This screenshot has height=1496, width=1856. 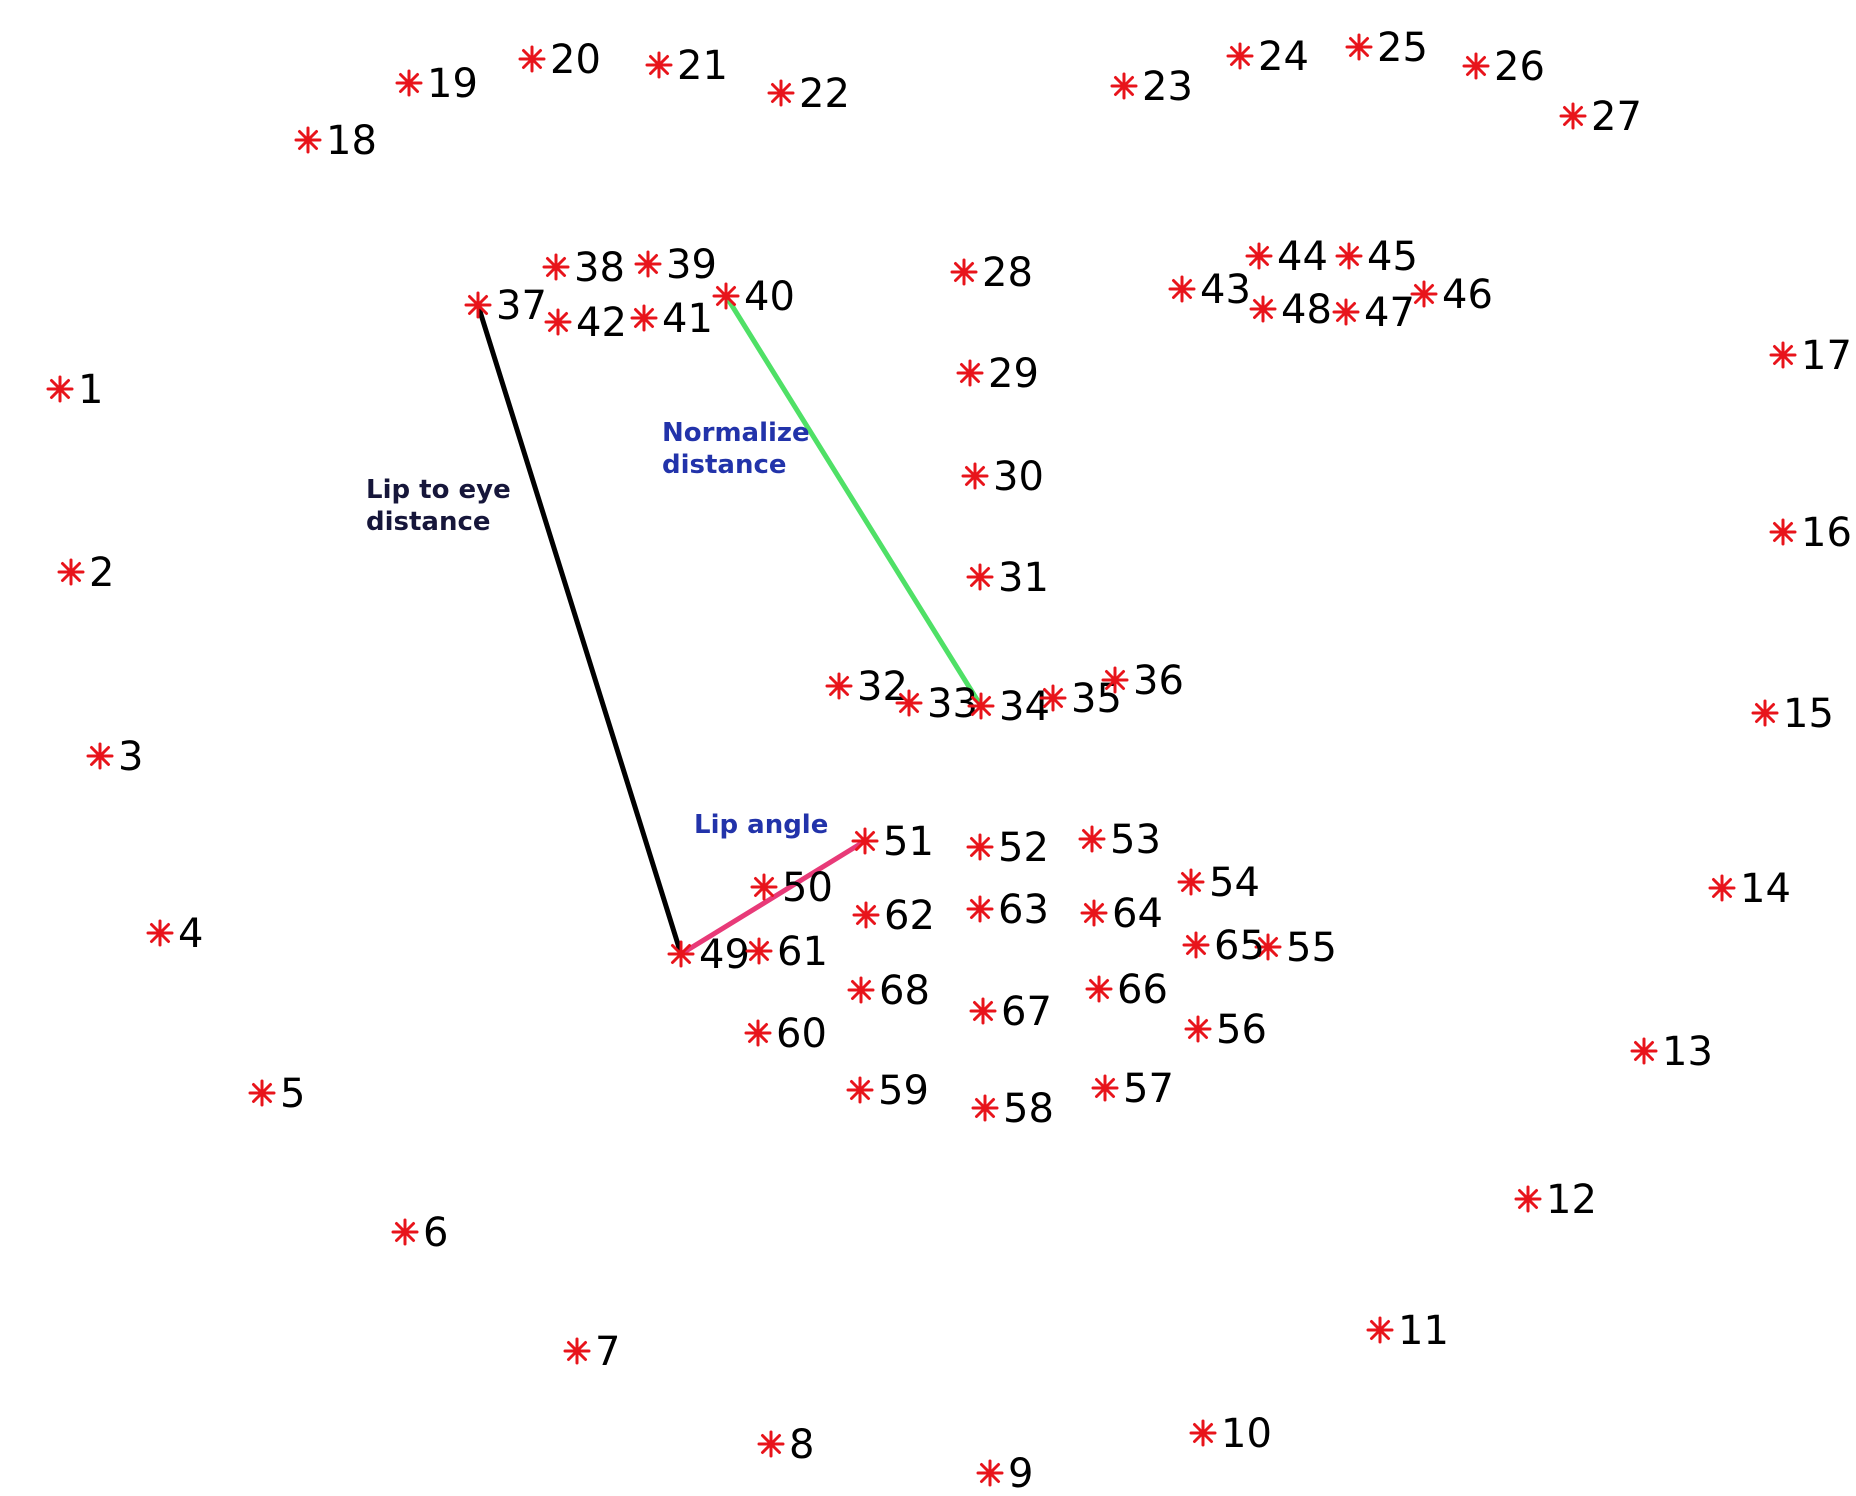 I want to click on landmark-label: 50, so click(x=807, y=888).